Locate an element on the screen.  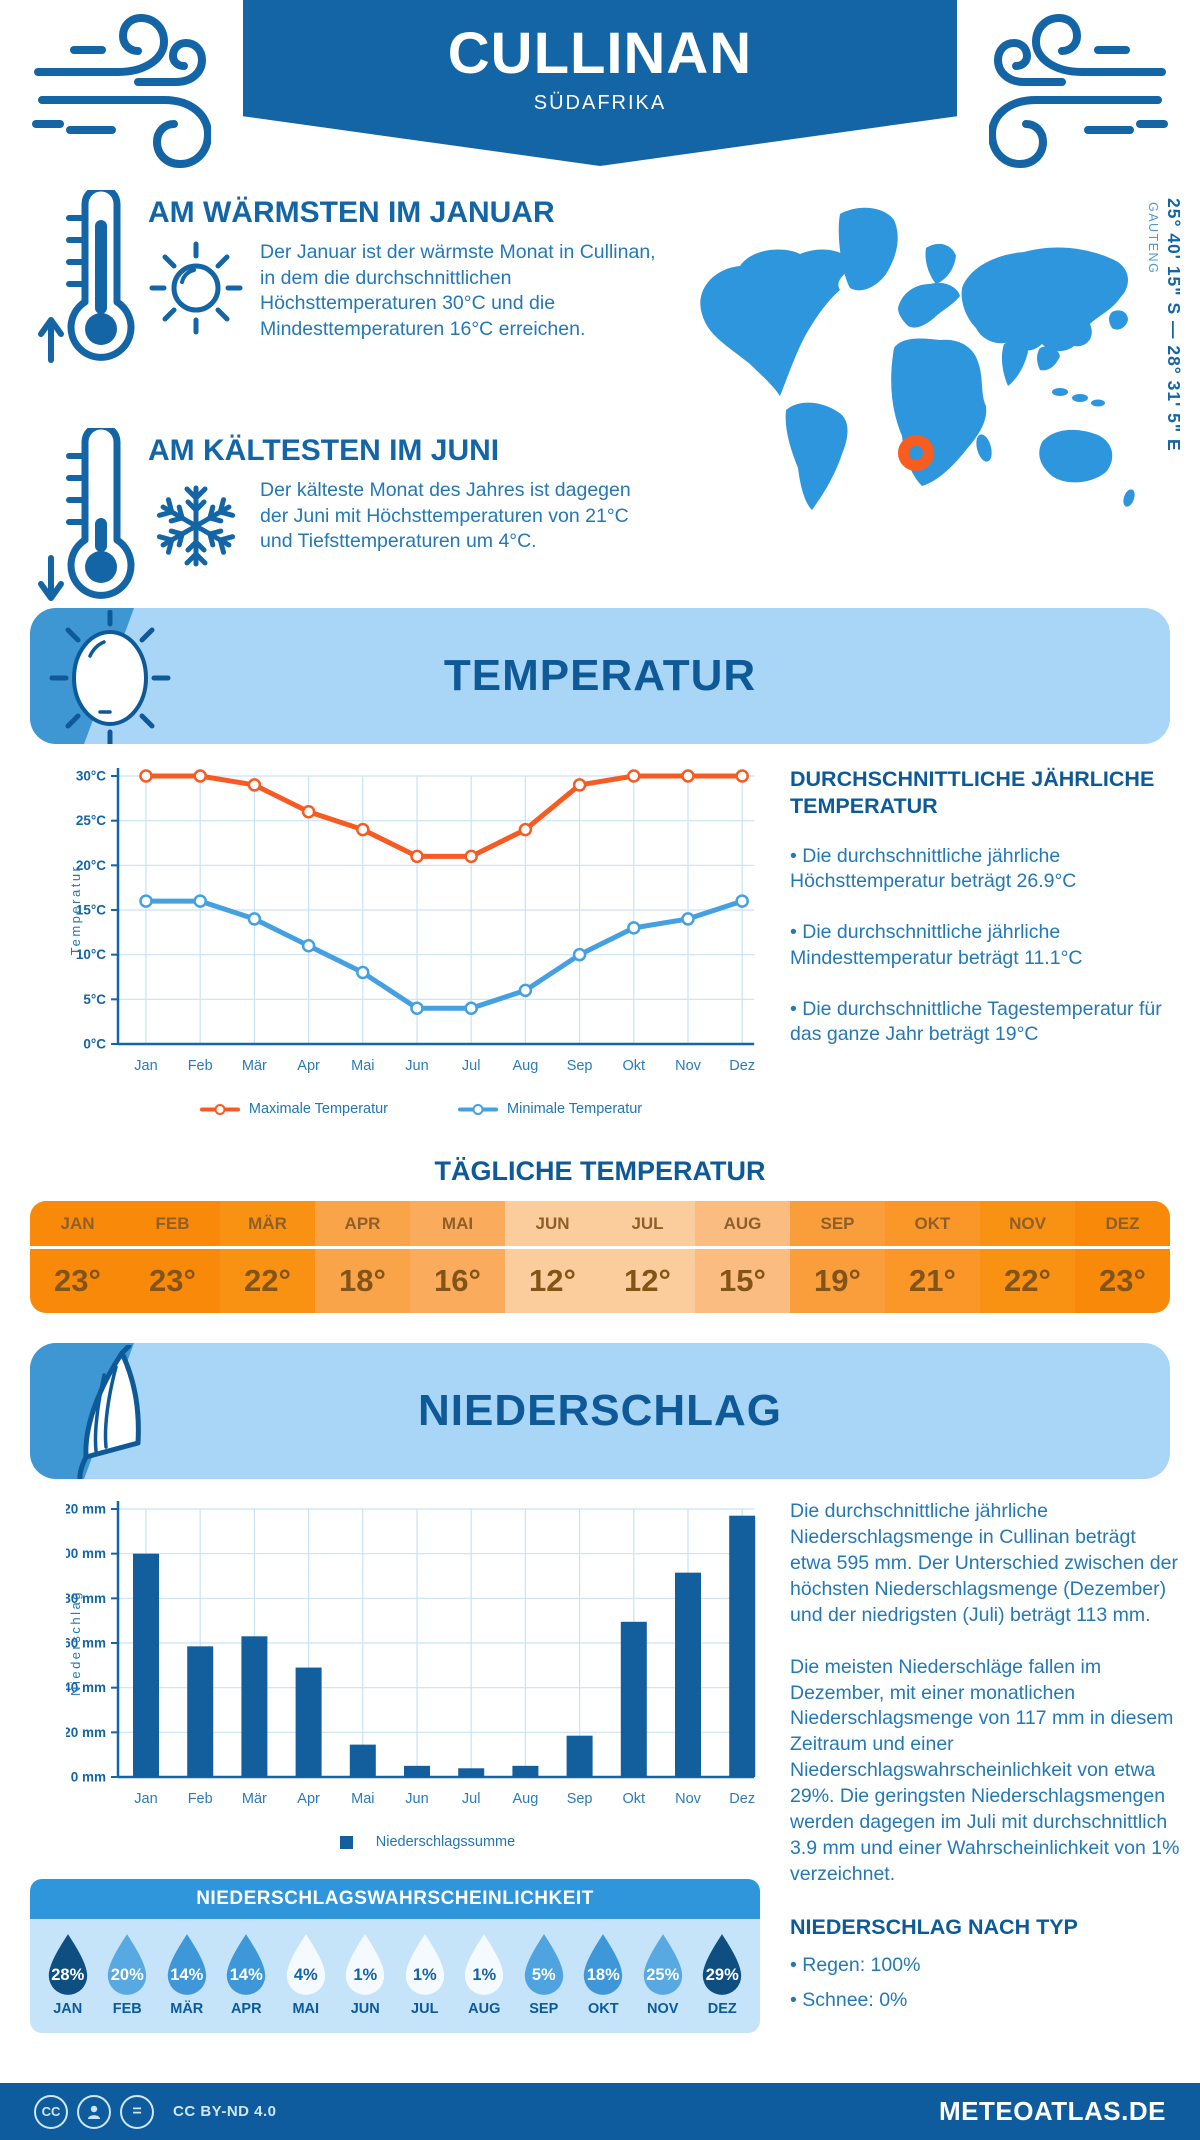
probability-drop-MAI: 4% MAI is located at coordinates (306, 1975).